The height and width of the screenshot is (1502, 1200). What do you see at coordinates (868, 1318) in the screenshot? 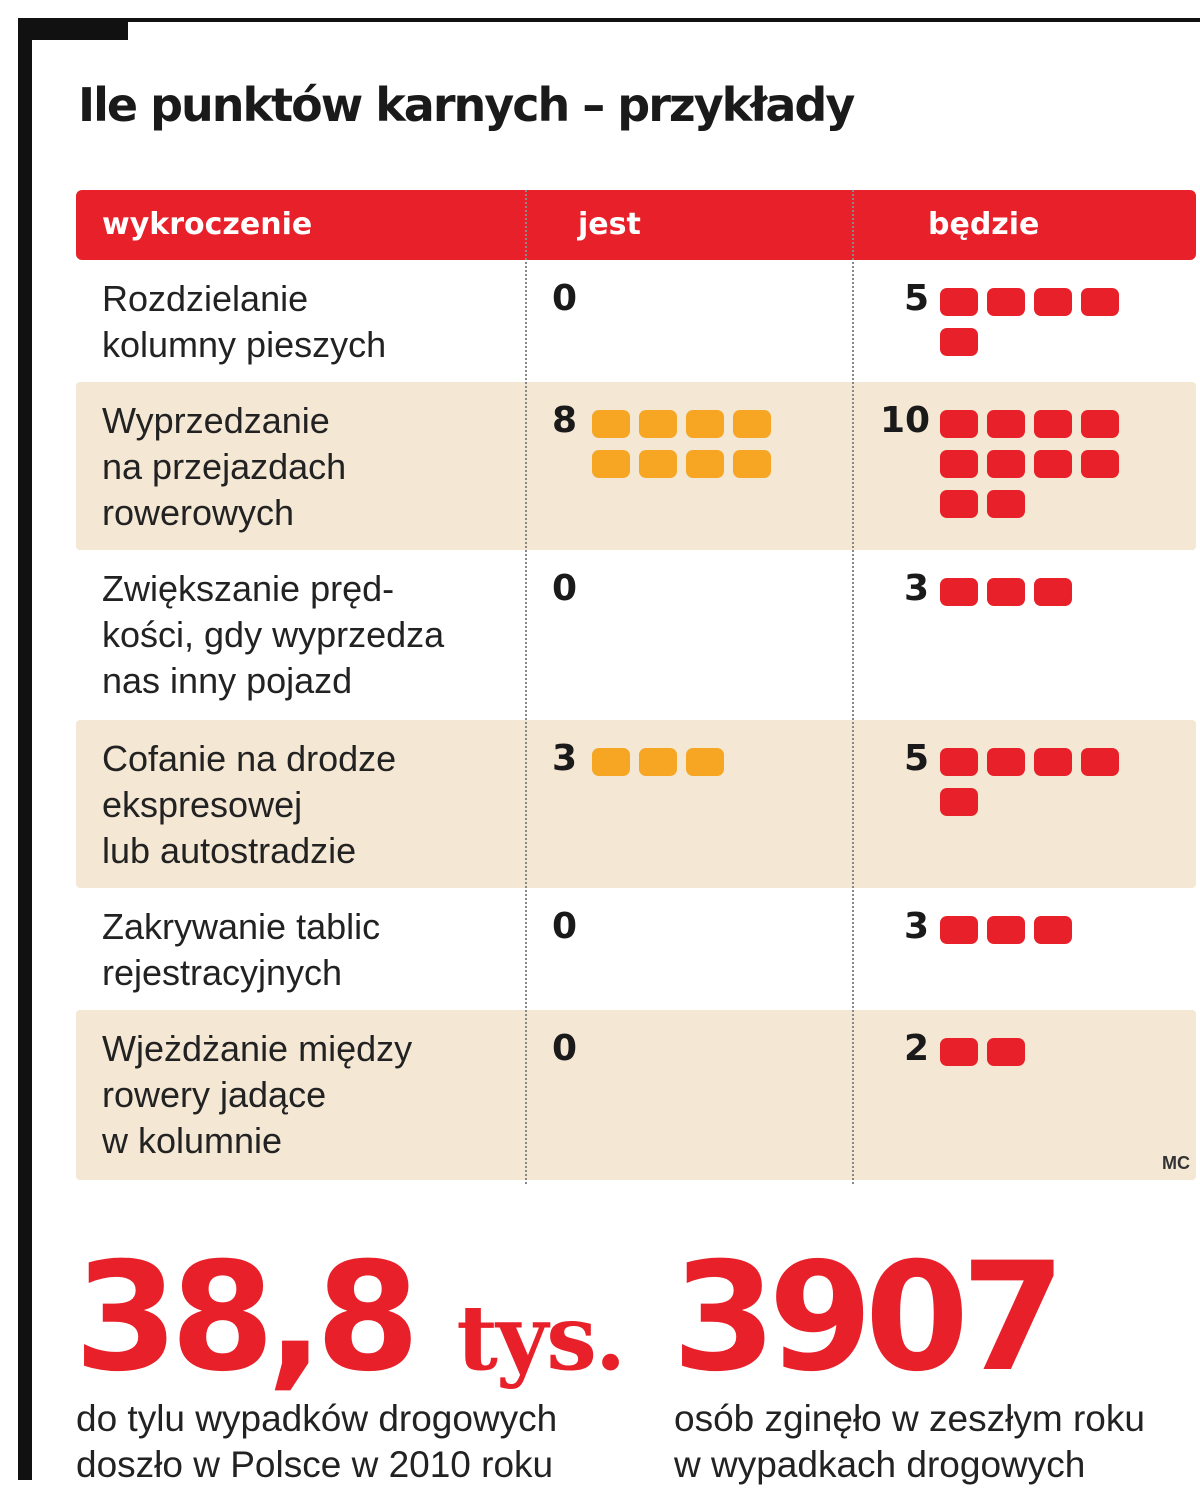
I see `stat-deaths-value: 3907` at bounding box center [868, 1318].